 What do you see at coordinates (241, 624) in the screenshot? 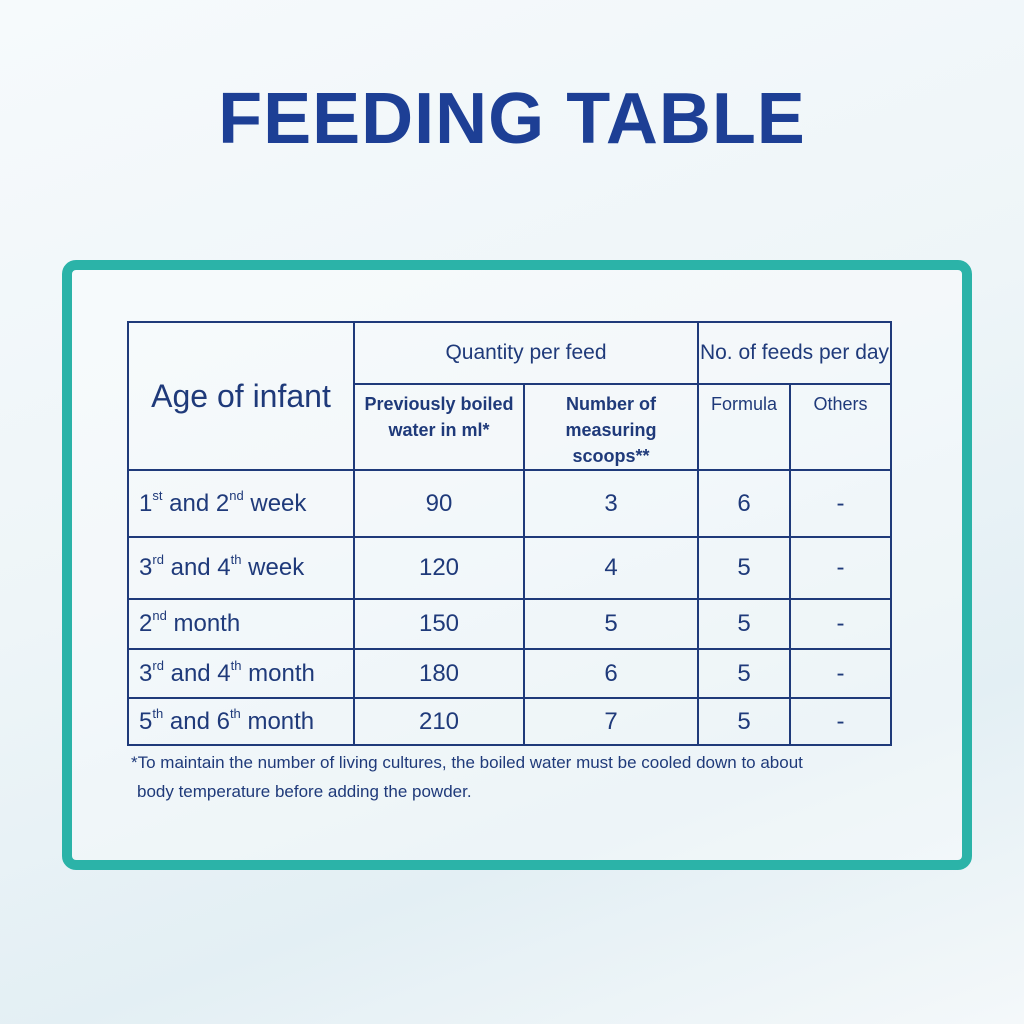
I see `age-cell: 2nd month` at bounding box center [241, 624].